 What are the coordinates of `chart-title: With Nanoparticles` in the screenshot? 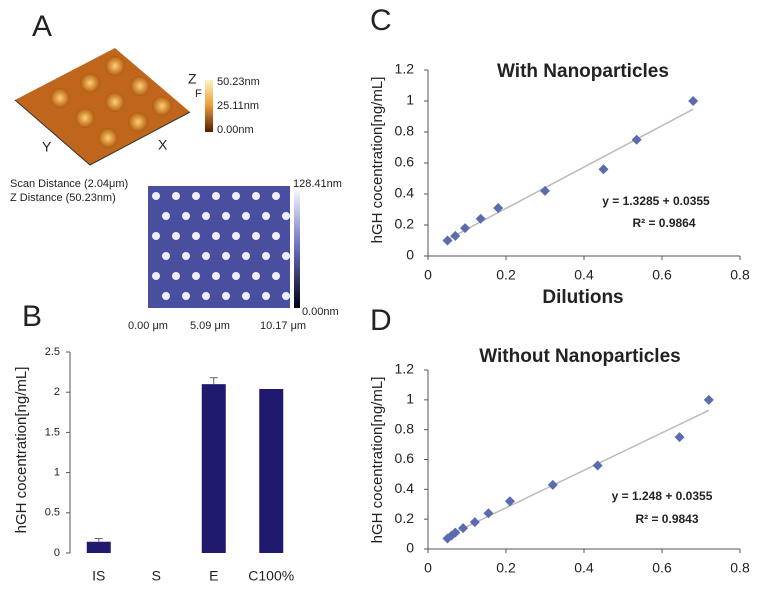 It's located at (583, 71).